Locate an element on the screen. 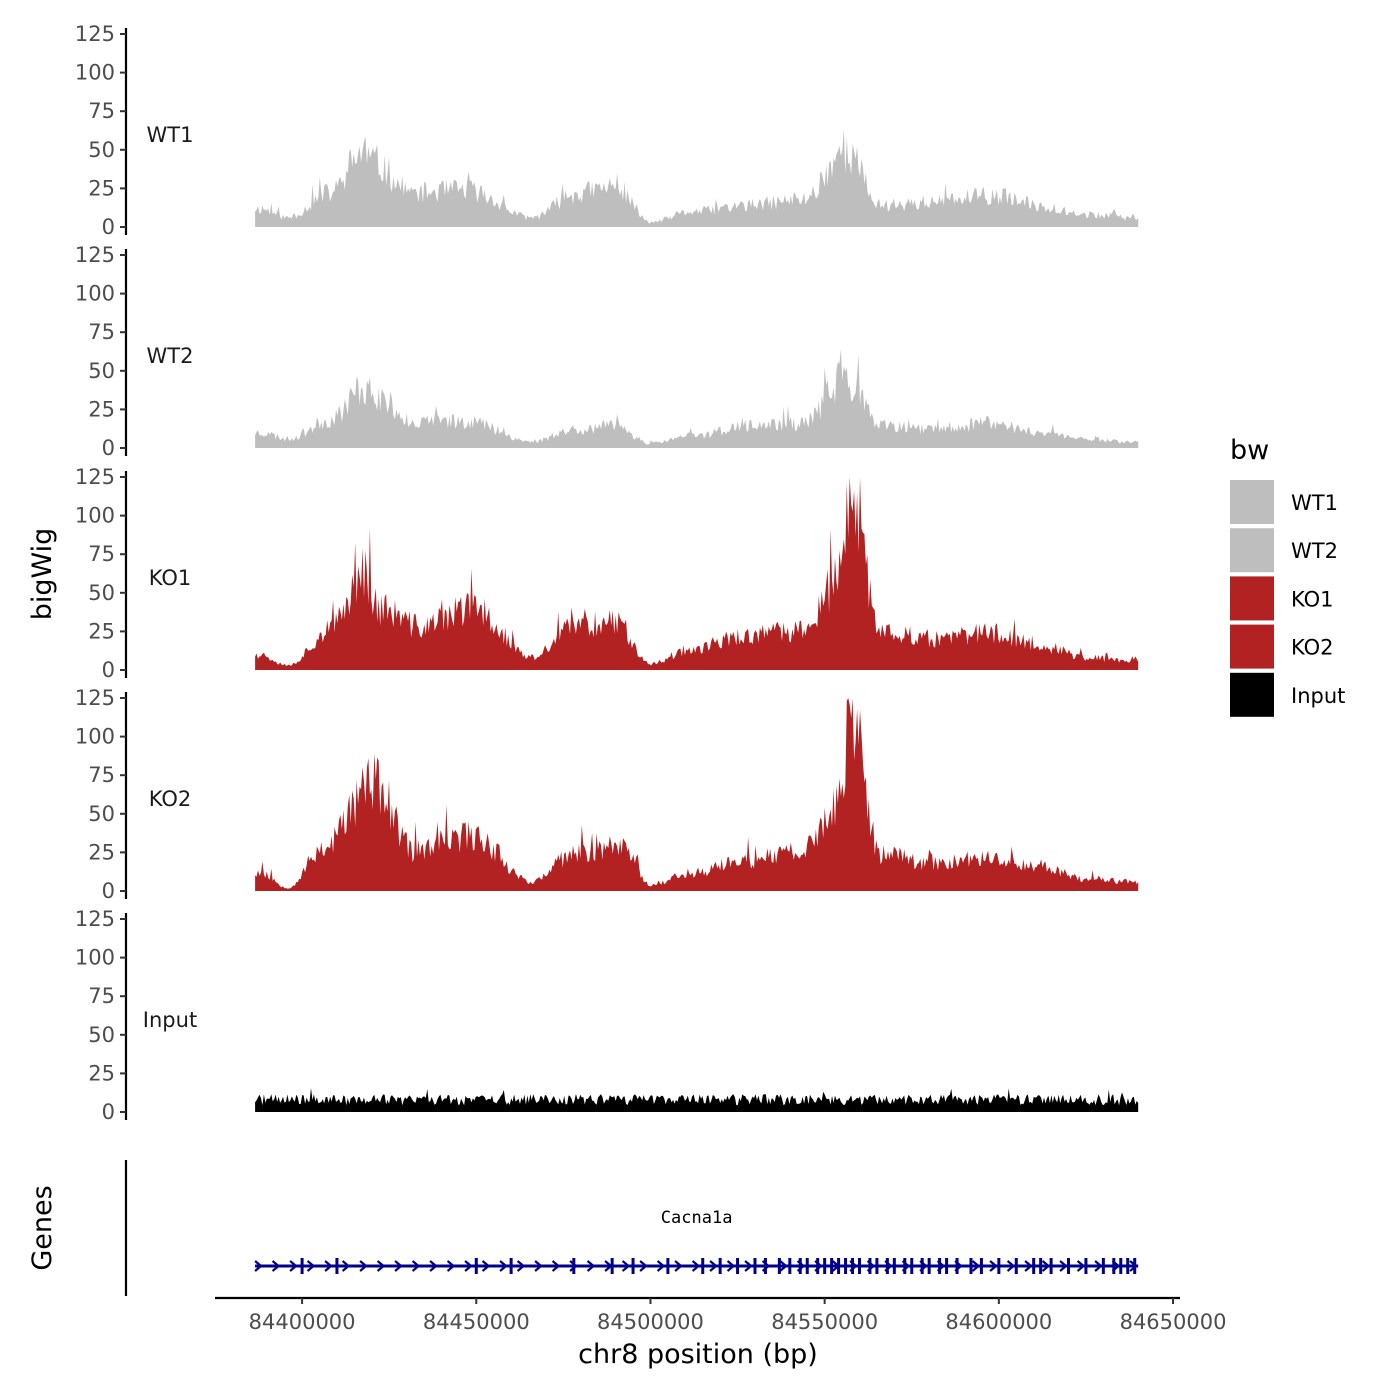 The width and height of the screenshot is (1400, 1400). legend-title: bw is located at coordinates (1249, 450).